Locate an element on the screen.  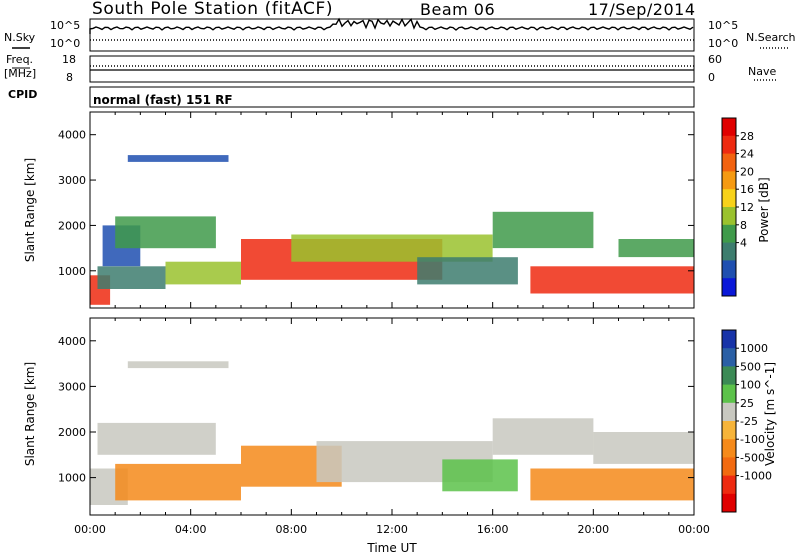
power-colorbar-tick-1: 24 is located at coordinates (747, 154).